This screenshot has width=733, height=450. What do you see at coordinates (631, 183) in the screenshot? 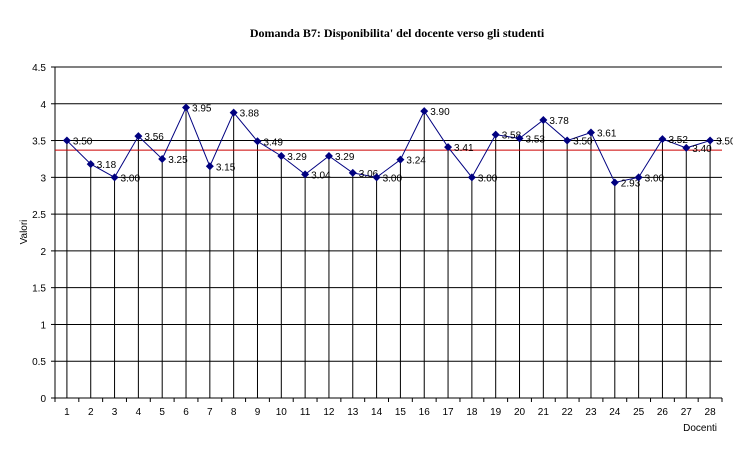
I see `data-label: 2.93` at bounding box center [631, 183].